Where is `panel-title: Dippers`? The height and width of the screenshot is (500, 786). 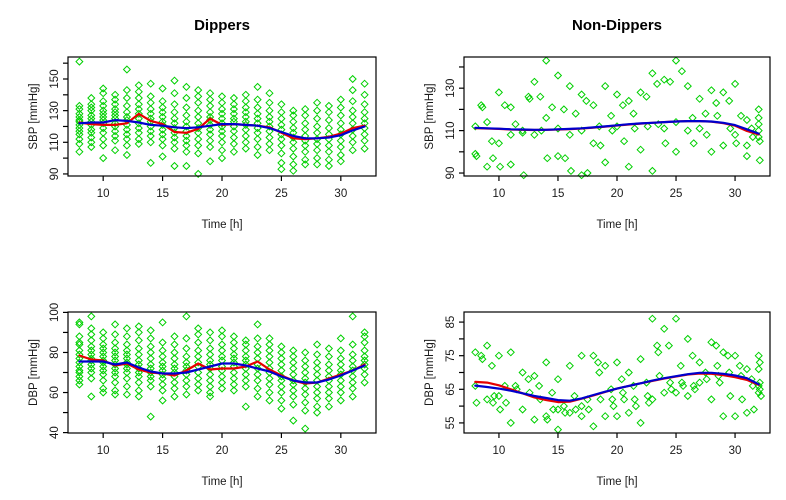
panel-title: Dippers is located at coordinates (222, 25).